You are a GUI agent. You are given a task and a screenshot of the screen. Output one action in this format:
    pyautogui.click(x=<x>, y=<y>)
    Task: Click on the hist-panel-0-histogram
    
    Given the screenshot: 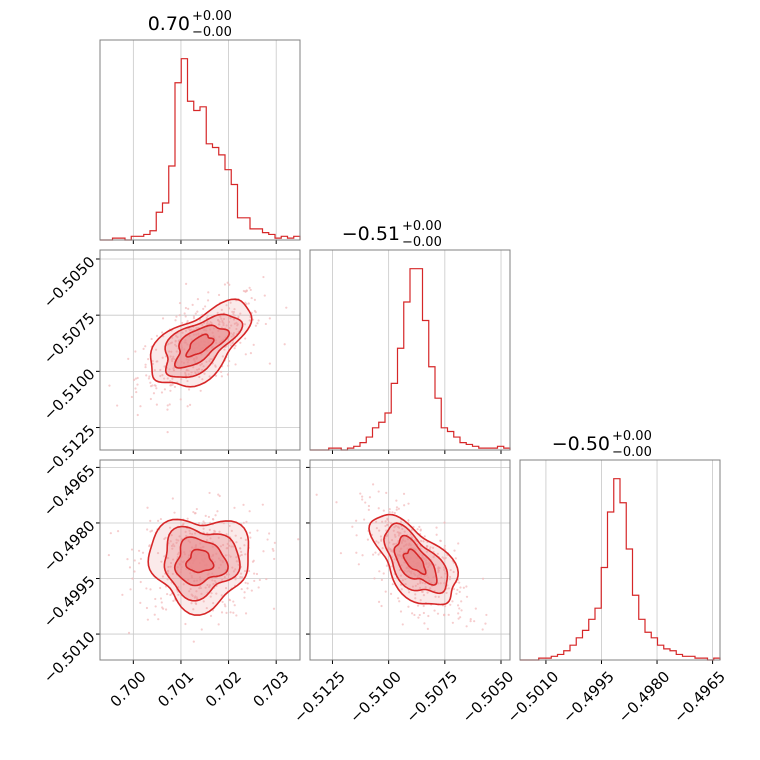 What is the action you would take?
    pyautogui.click(x=200, y=149)
    